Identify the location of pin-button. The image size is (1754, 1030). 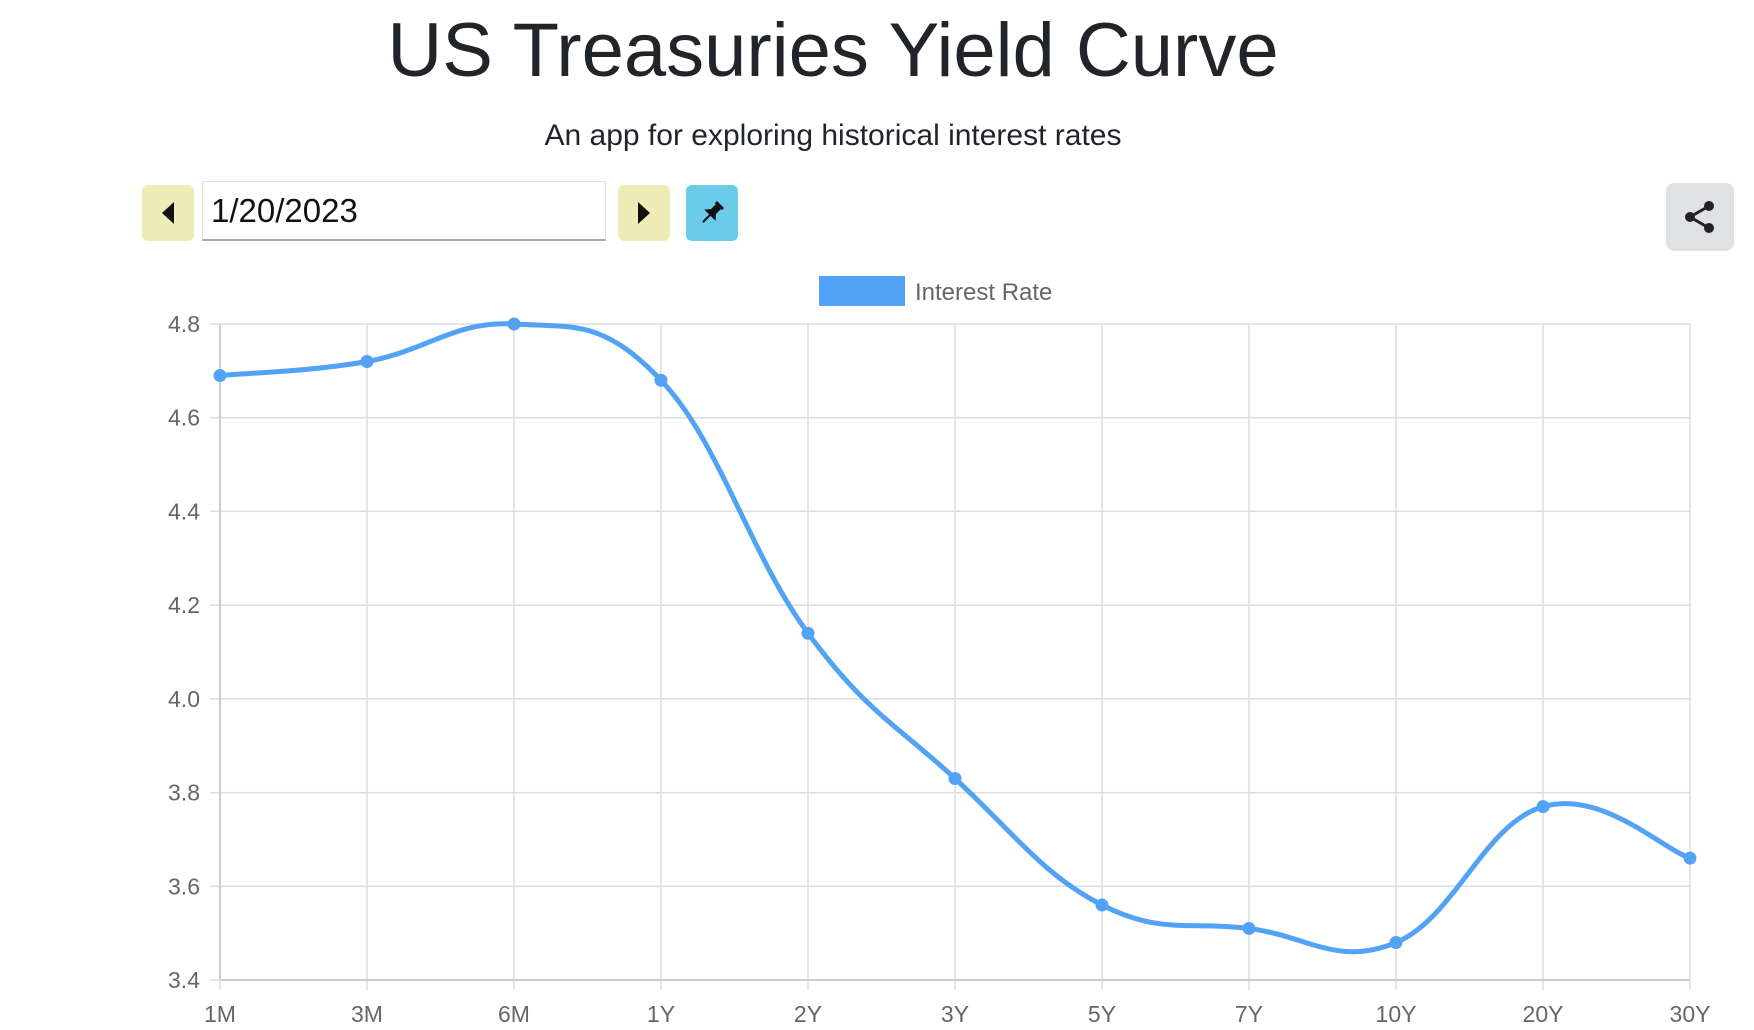
(712, 213).